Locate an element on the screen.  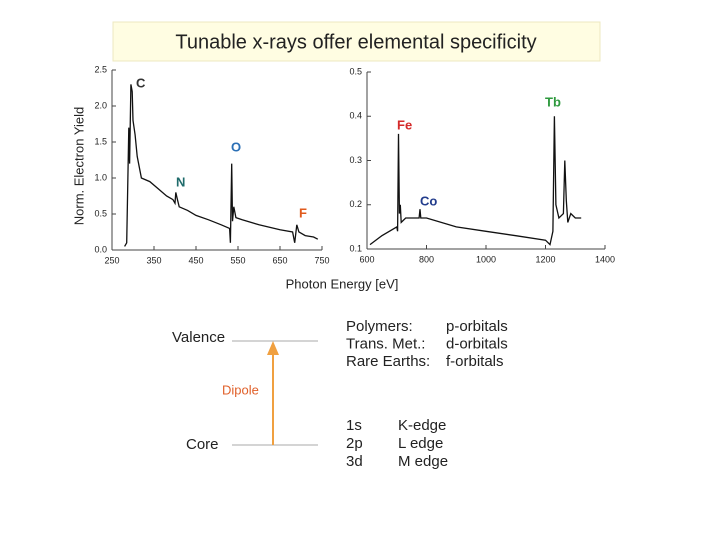
y-tick-label: 2.5 is located at coordinates (100, 69).